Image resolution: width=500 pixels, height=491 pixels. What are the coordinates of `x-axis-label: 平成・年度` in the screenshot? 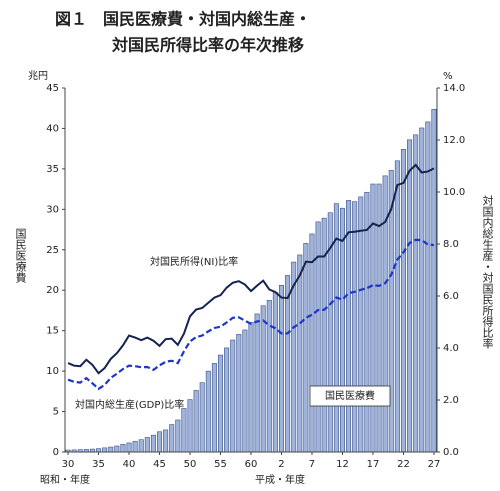 It's located at (280, 479).